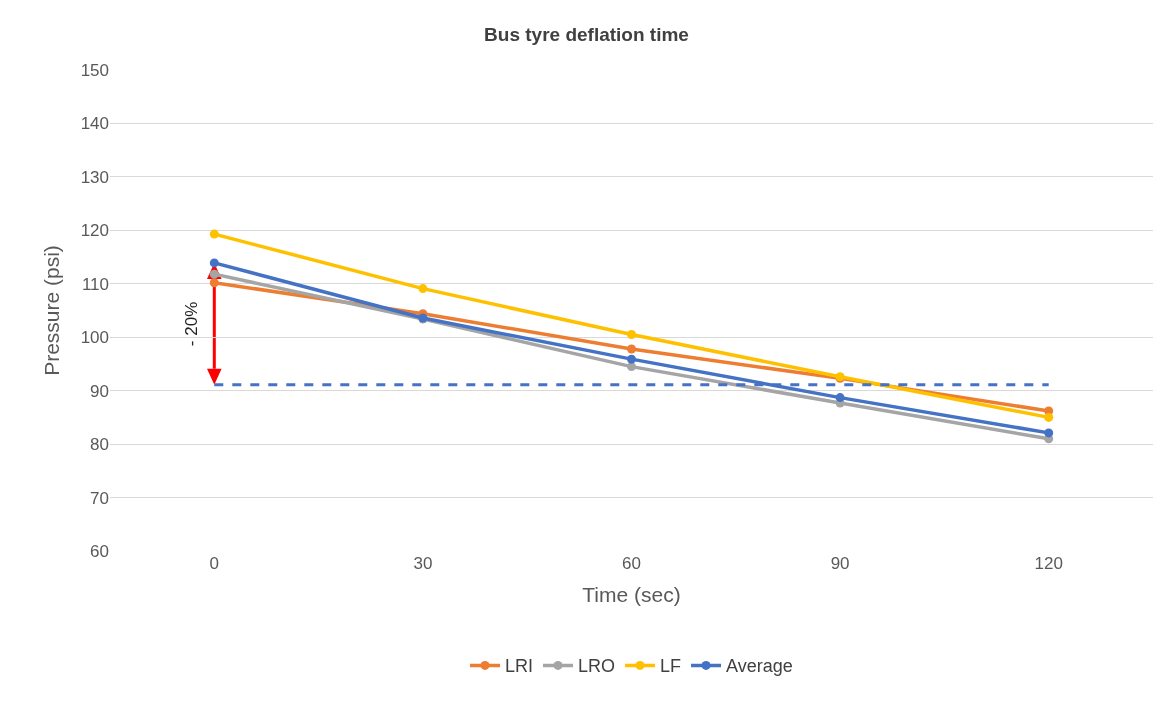  Describe the element at coordinates (214, 563) in the screenshot. I see `x-tick-label: 0` at that location.